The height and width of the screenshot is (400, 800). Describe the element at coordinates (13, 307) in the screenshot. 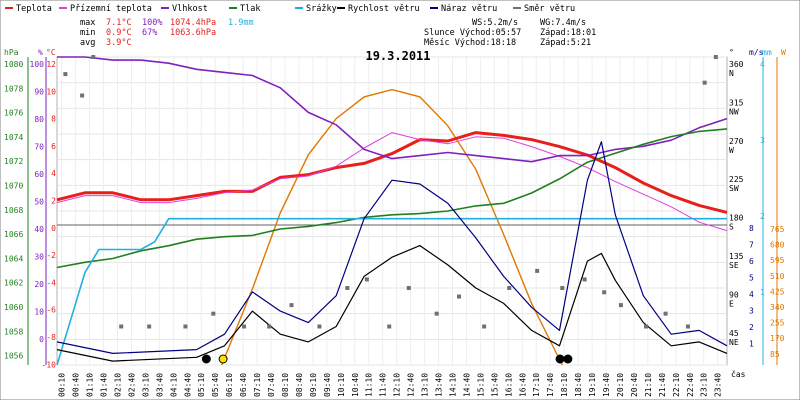

I see `hpa-tick: 1060` at that location.